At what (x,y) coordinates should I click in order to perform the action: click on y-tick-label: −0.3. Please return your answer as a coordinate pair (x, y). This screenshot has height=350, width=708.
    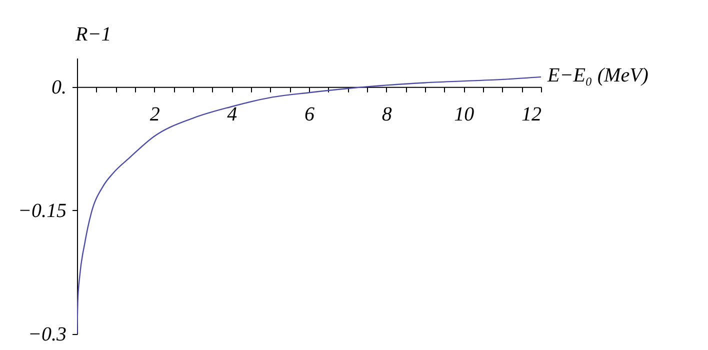
    Looking at the image, I should click on (47, 335).